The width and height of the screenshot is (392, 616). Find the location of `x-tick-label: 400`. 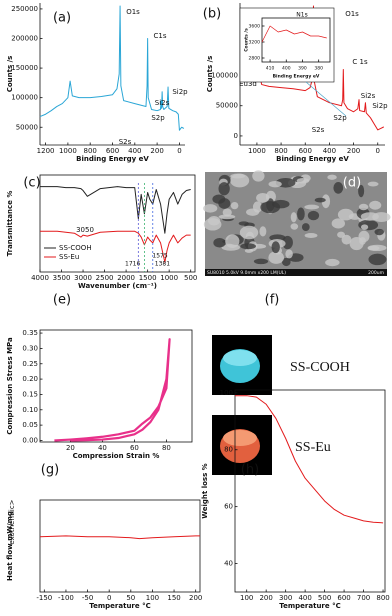

x-tick-label: 400 is located at coordinates (286, 69).